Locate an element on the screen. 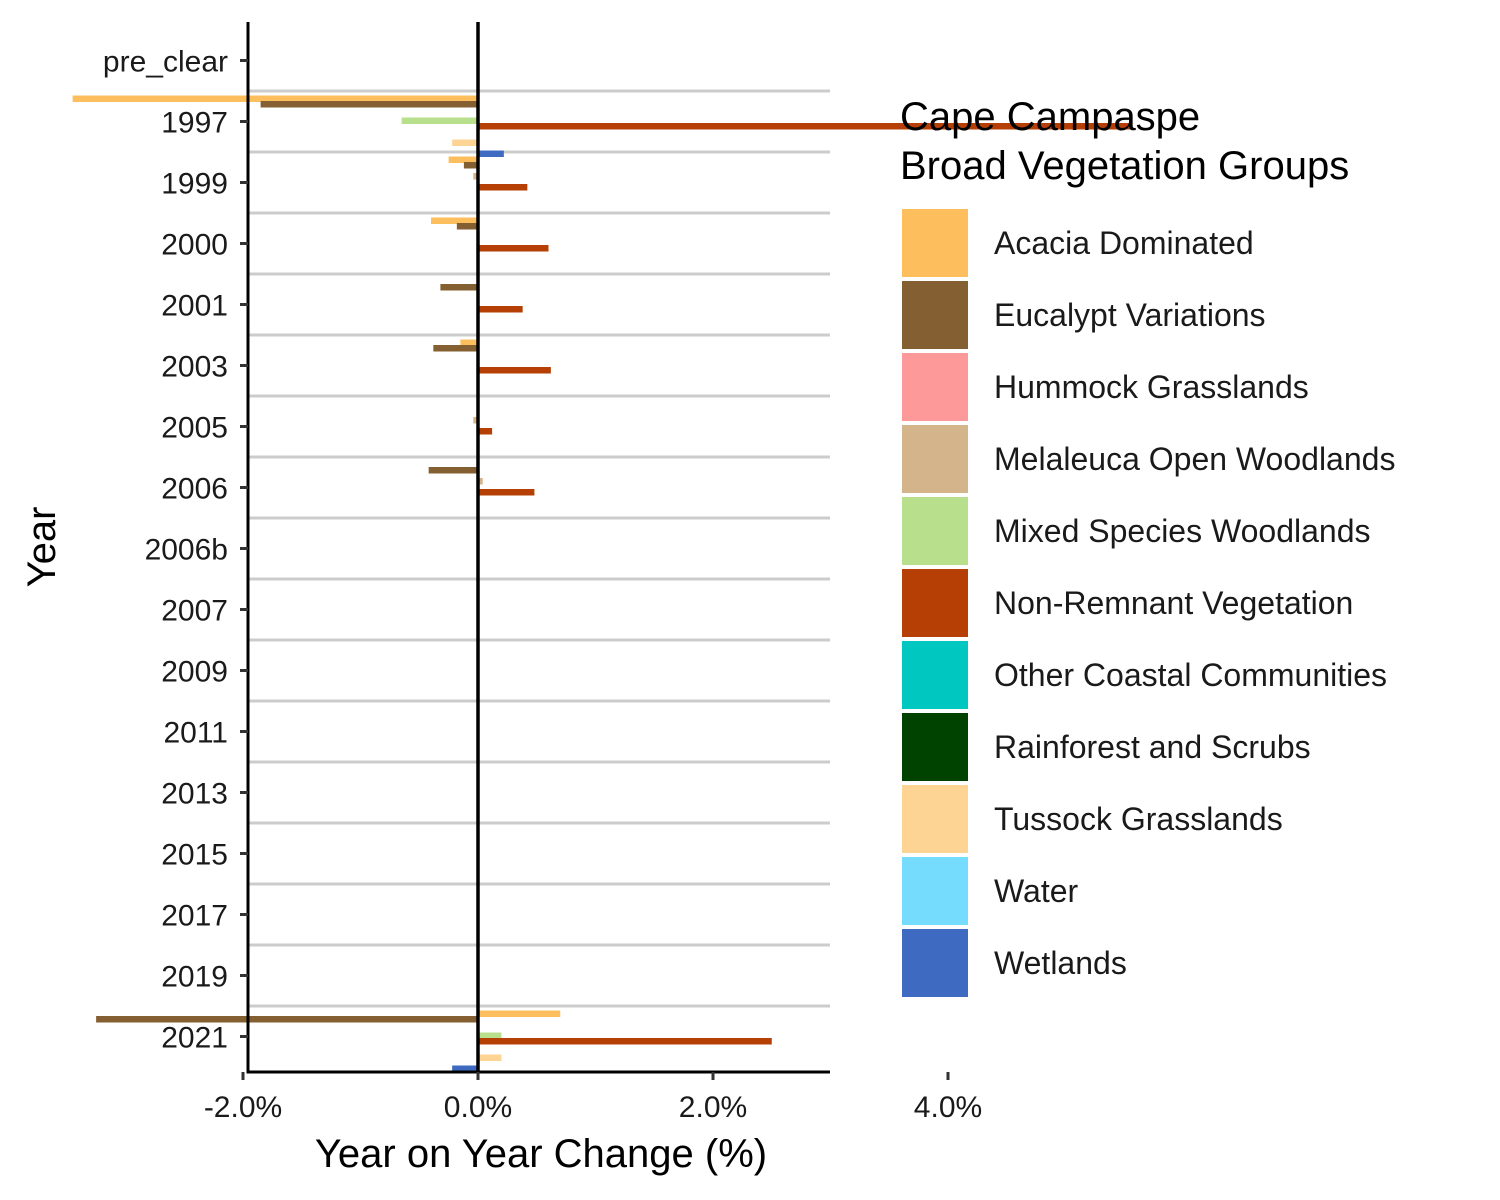 This screenshot has height=1200, width=1500. y-tick-label: 2013 is located at coordinates (194, 794).